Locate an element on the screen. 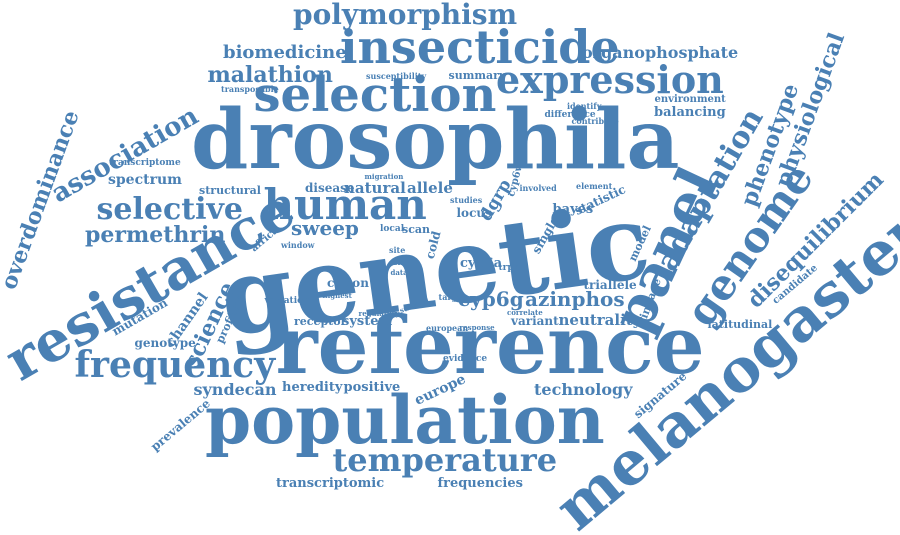  word-balancing: balancing is located at coordinates (690, 112).